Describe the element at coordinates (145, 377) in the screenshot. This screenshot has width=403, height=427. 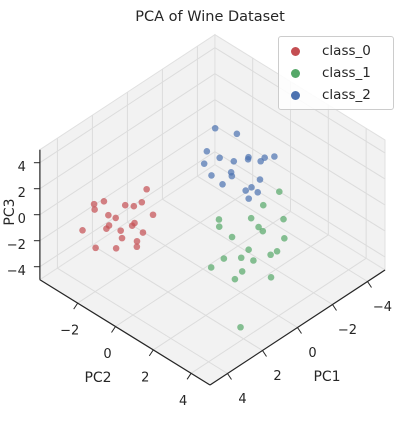
I see `y-tick-label: 2` at that location.